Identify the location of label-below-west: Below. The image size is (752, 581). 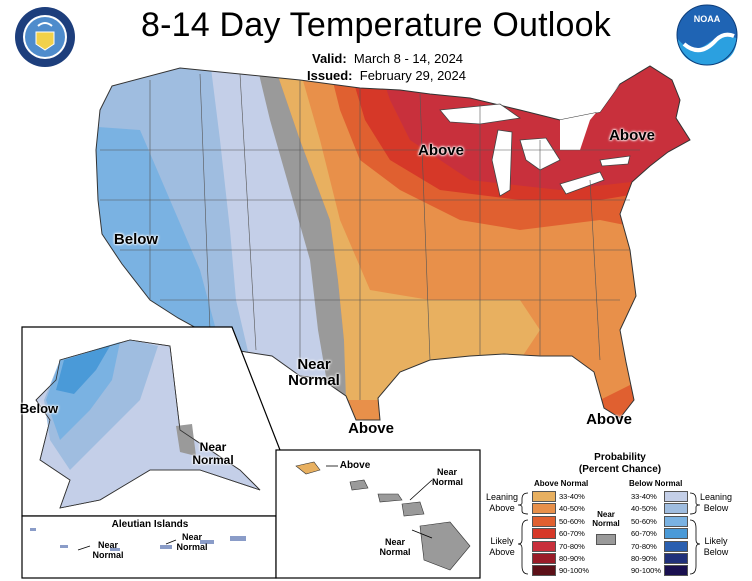
(136, 239).